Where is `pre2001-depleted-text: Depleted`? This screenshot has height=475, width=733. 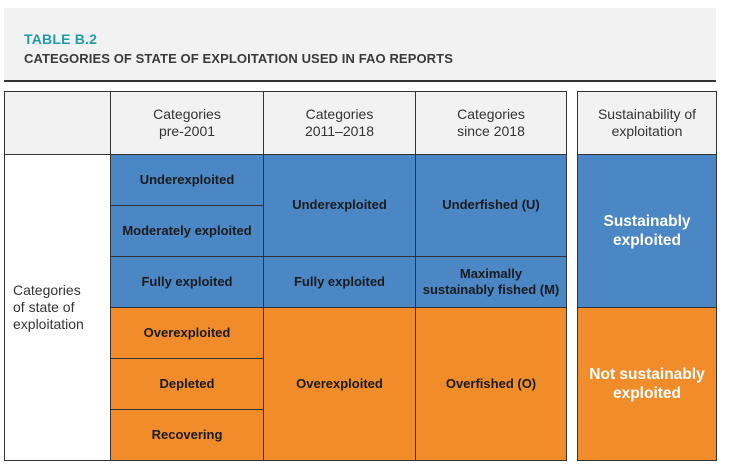 pre2001-depleted-text: Depleted is located at coordinates (187, 383).